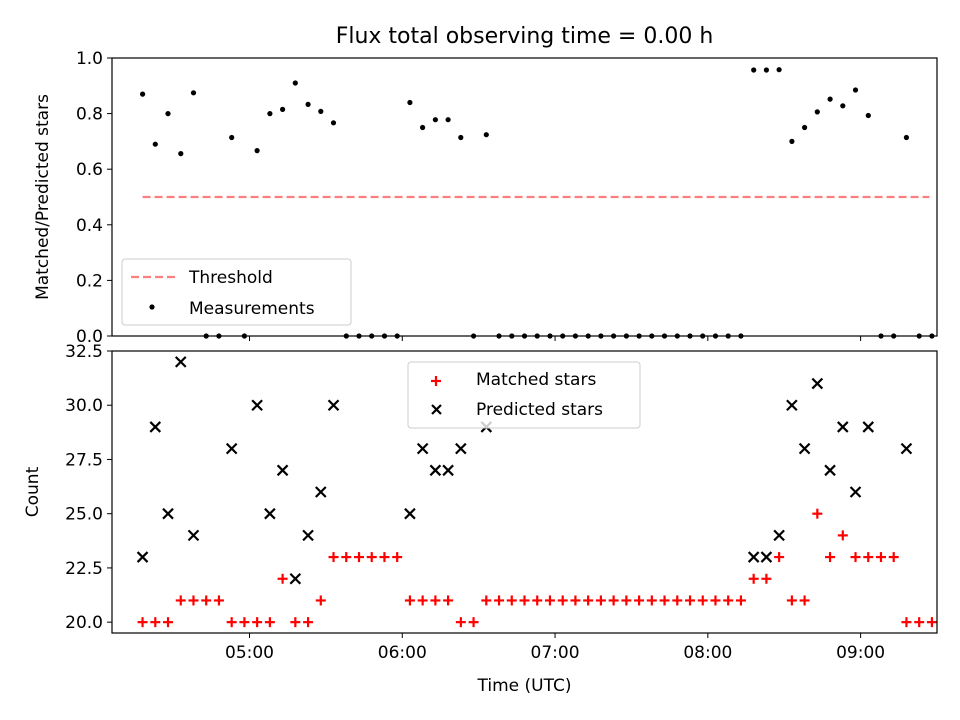 The image size is (960, 720). I want to click on ratio-legend-box, so click(236, 292).